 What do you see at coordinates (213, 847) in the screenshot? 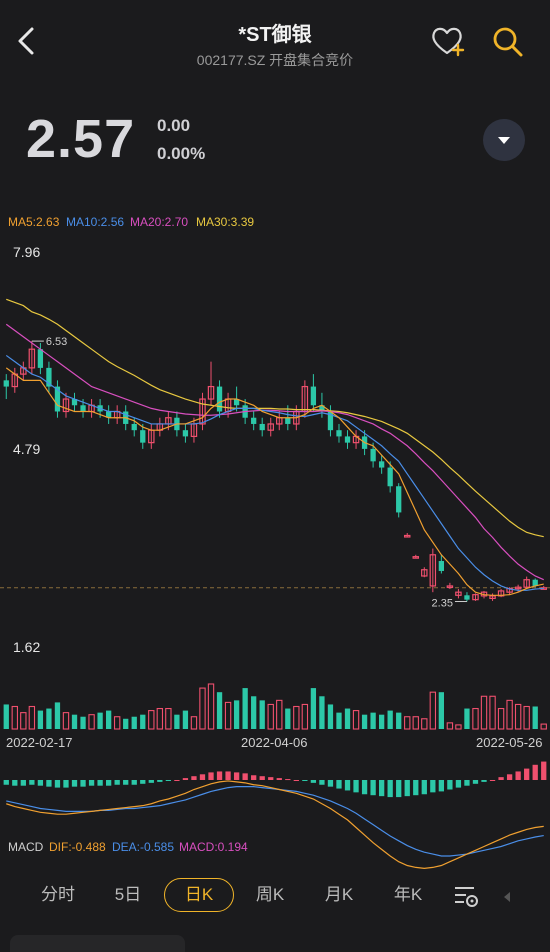
I see `macd-legend-item-3: MACD:0.194` at bounding box center [213, 847].